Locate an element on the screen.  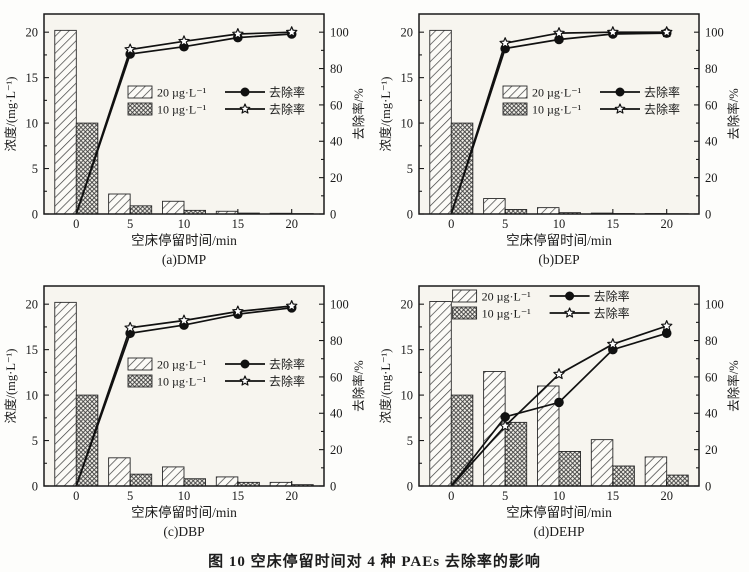
subplot-label: (a)DMP is located at coordinates (184, 259).